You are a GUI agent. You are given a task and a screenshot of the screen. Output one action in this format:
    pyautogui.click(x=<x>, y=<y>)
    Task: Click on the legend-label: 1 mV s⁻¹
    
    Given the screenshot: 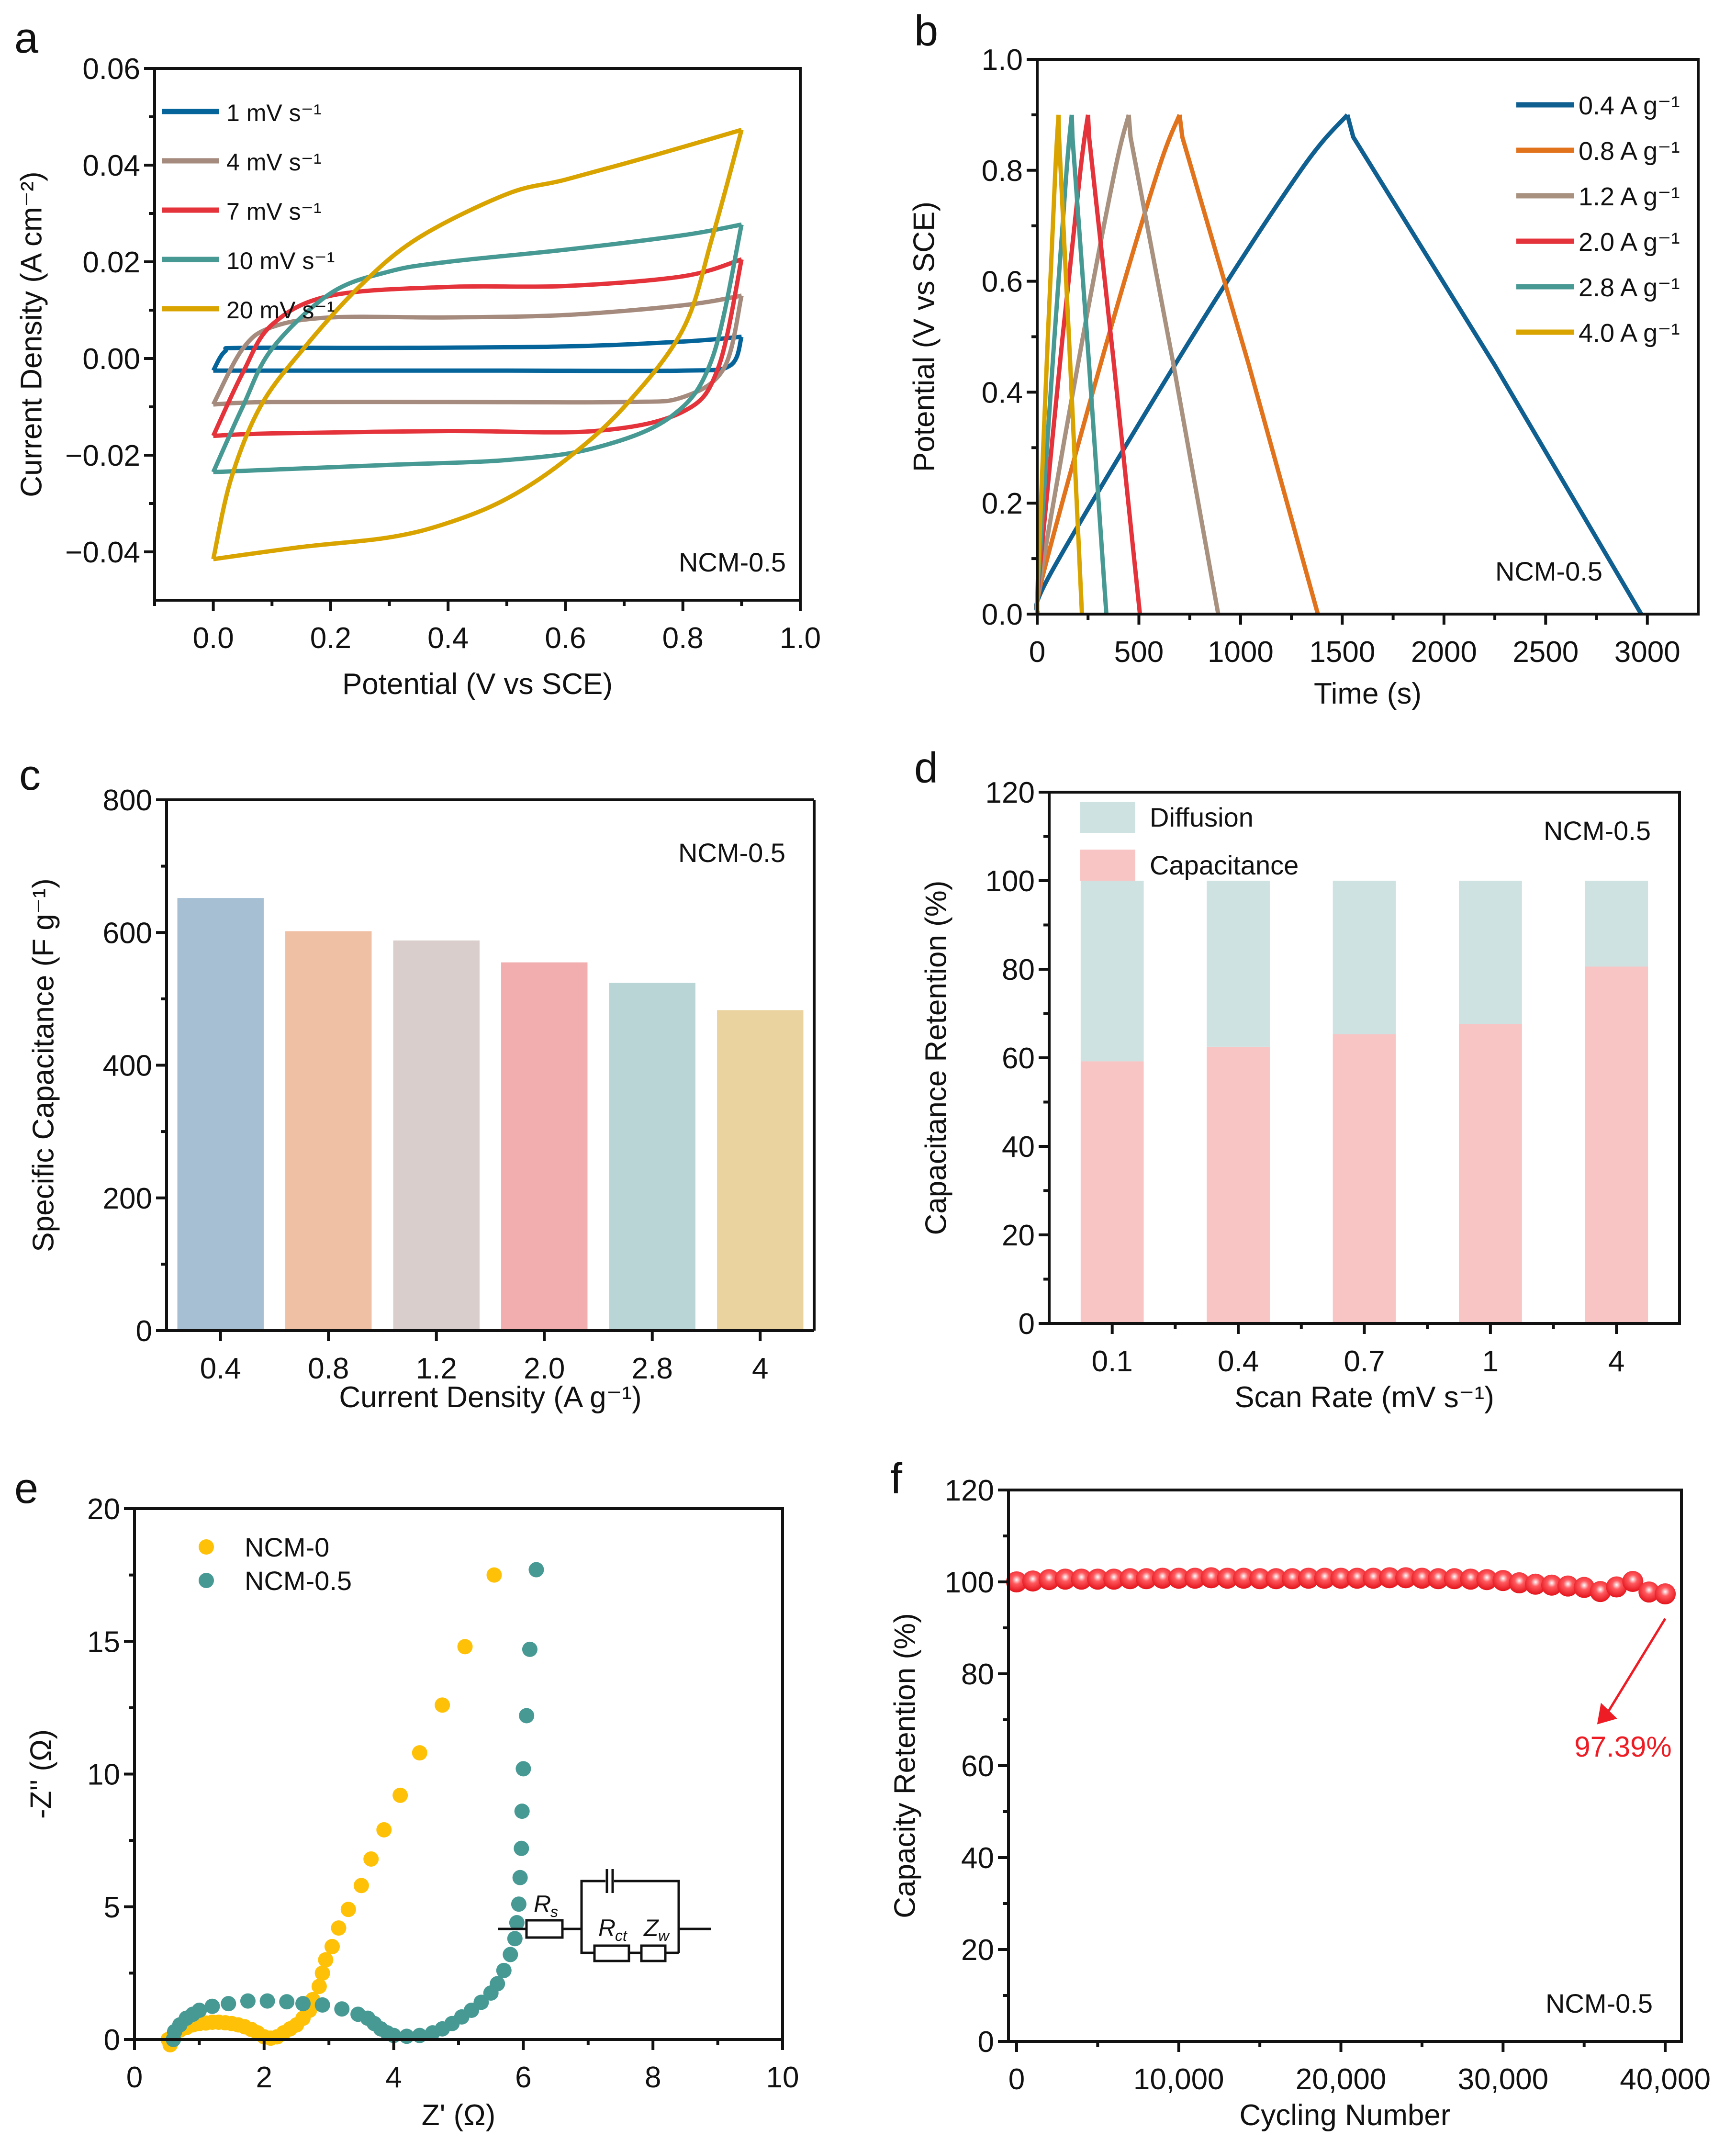 What is the action you would take?
    pyautogui.click(x=274, y=113)
    